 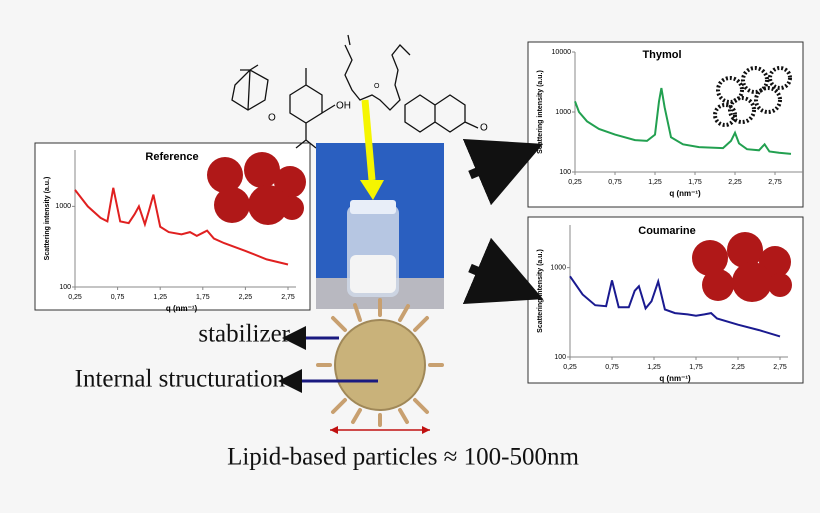 What do you see at coordinates (562, 52) in the screenshot?
I see `y-tick-label: 10000` at bounding box center [562, 52].